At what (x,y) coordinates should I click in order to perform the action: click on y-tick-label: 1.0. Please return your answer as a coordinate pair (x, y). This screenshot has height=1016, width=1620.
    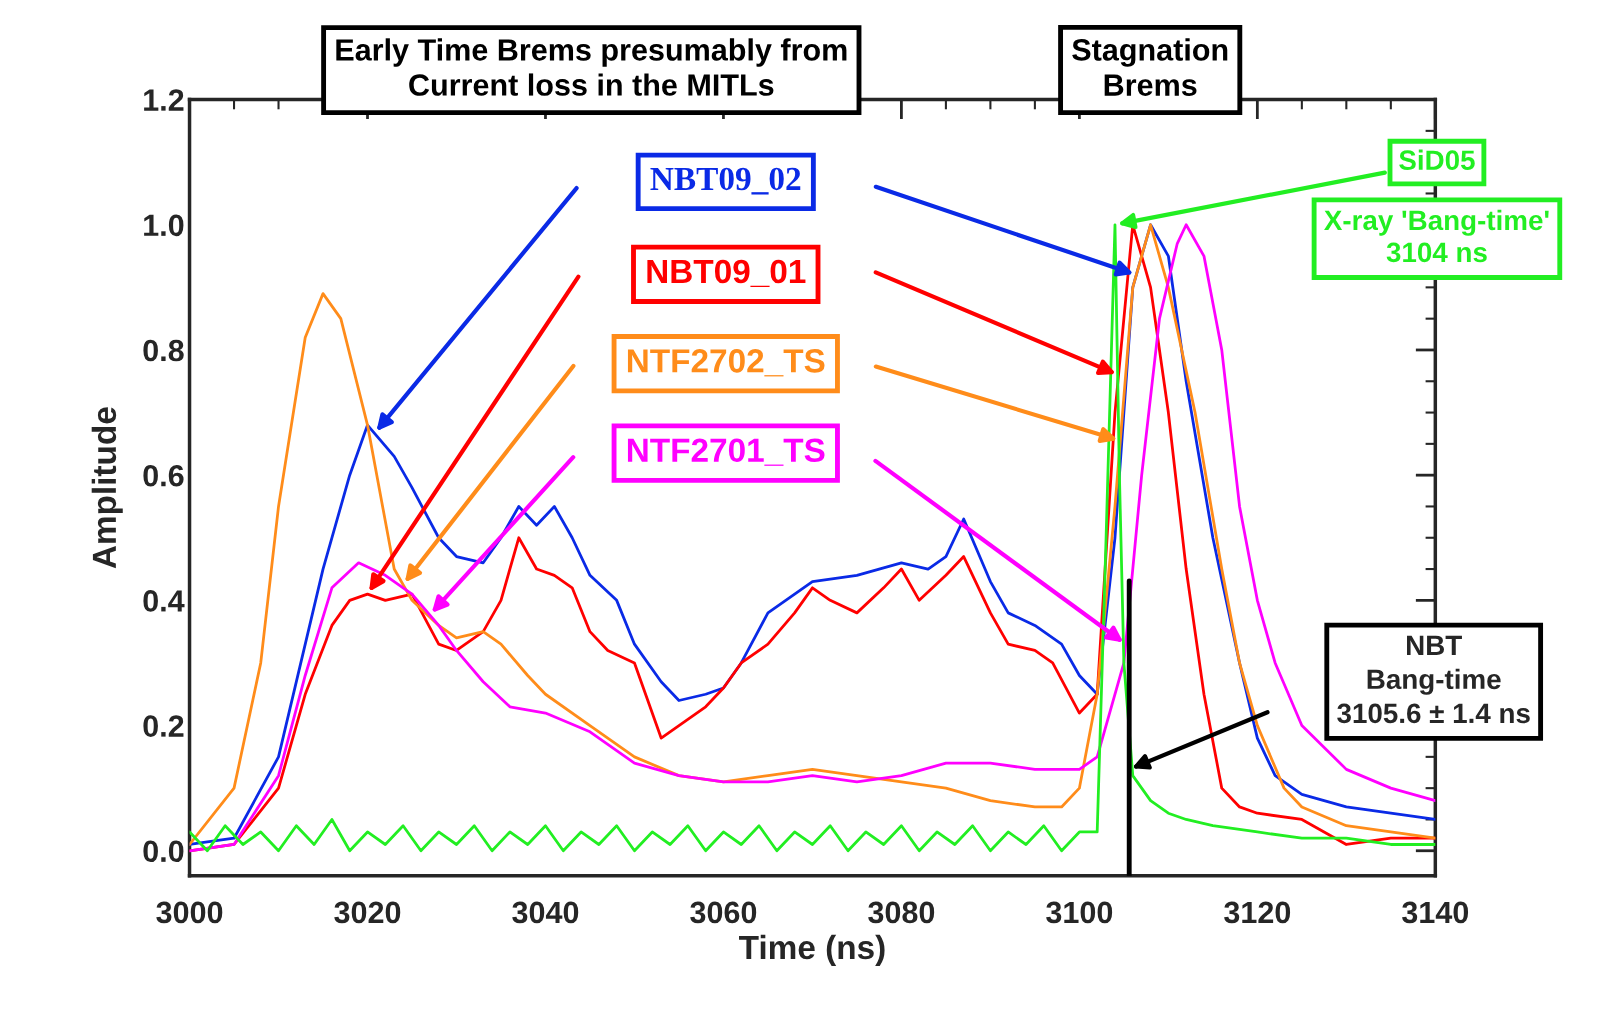
    Looking at the image, I should click on (164, 225).